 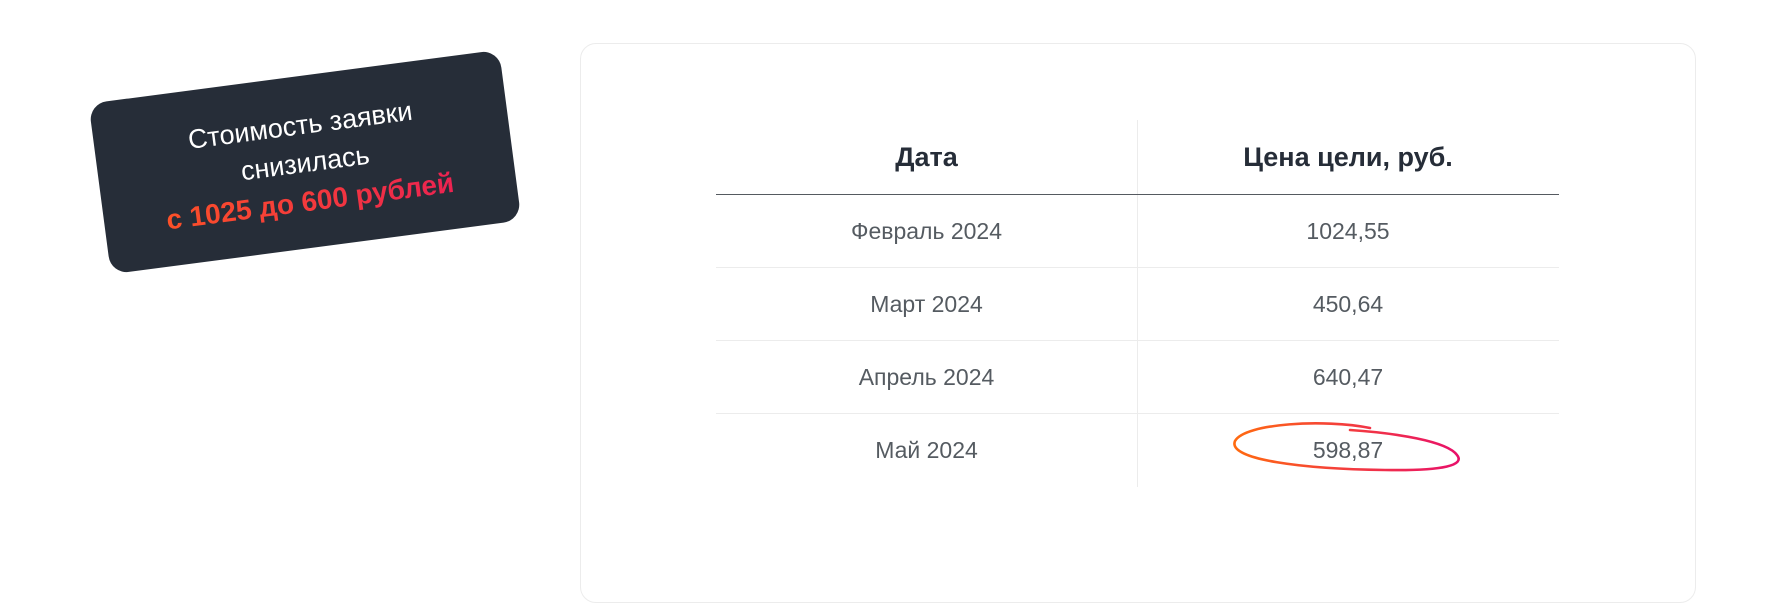 What do you see at coordinates (1348, 230) in the screenshot?
I see `cell-price: 1024,55` at bounding box center [1348, 230].